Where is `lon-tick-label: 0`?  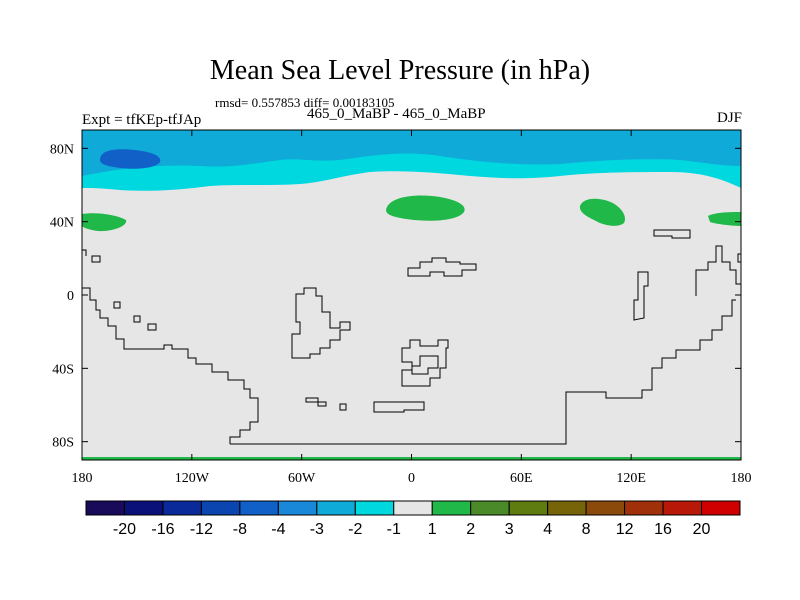
lon-tick-label: 0 is located at coordinates (411, 478).